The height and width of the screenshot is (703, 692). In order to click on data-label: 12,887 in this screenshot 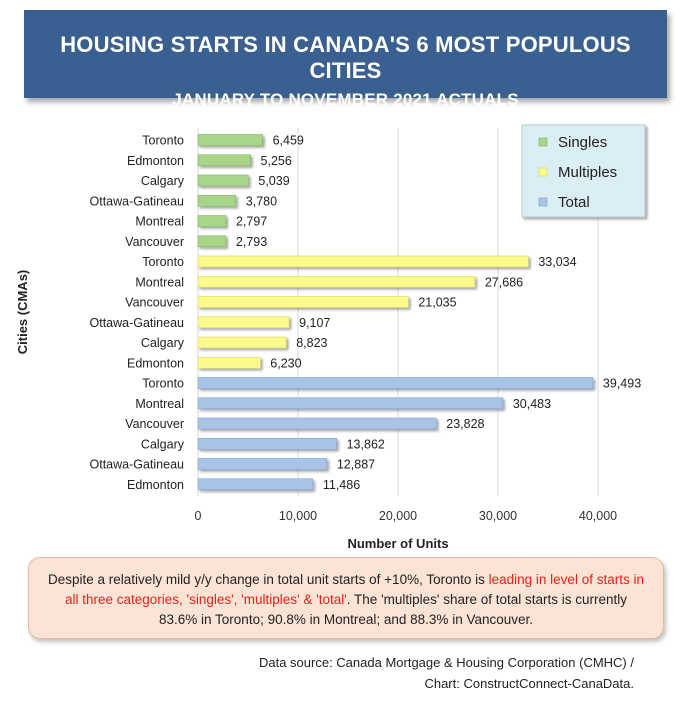, I will do `click(356, 465)`.